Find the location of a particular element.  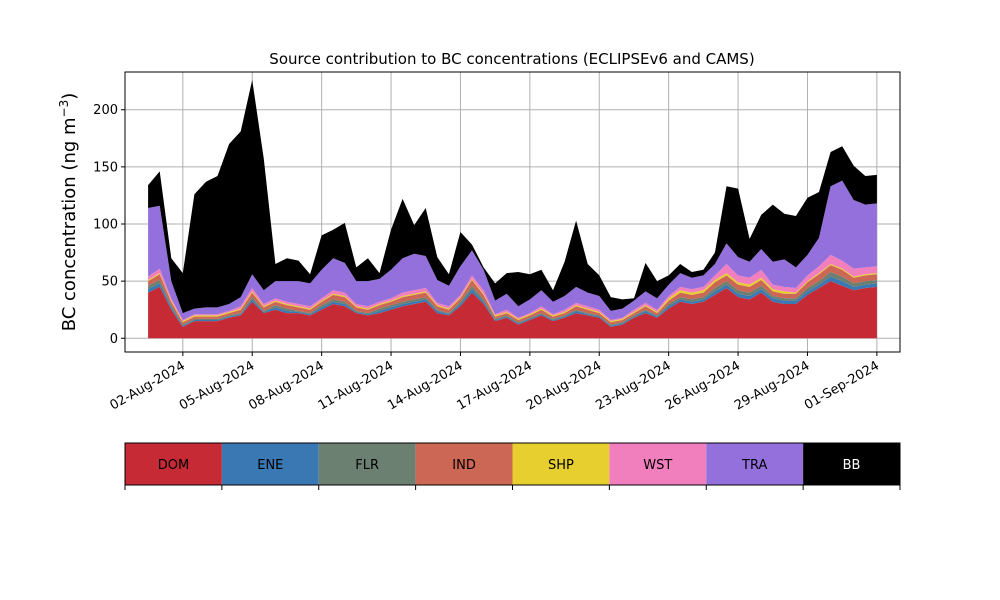

legend-swatch-flr is located at coordinates (367, 464).